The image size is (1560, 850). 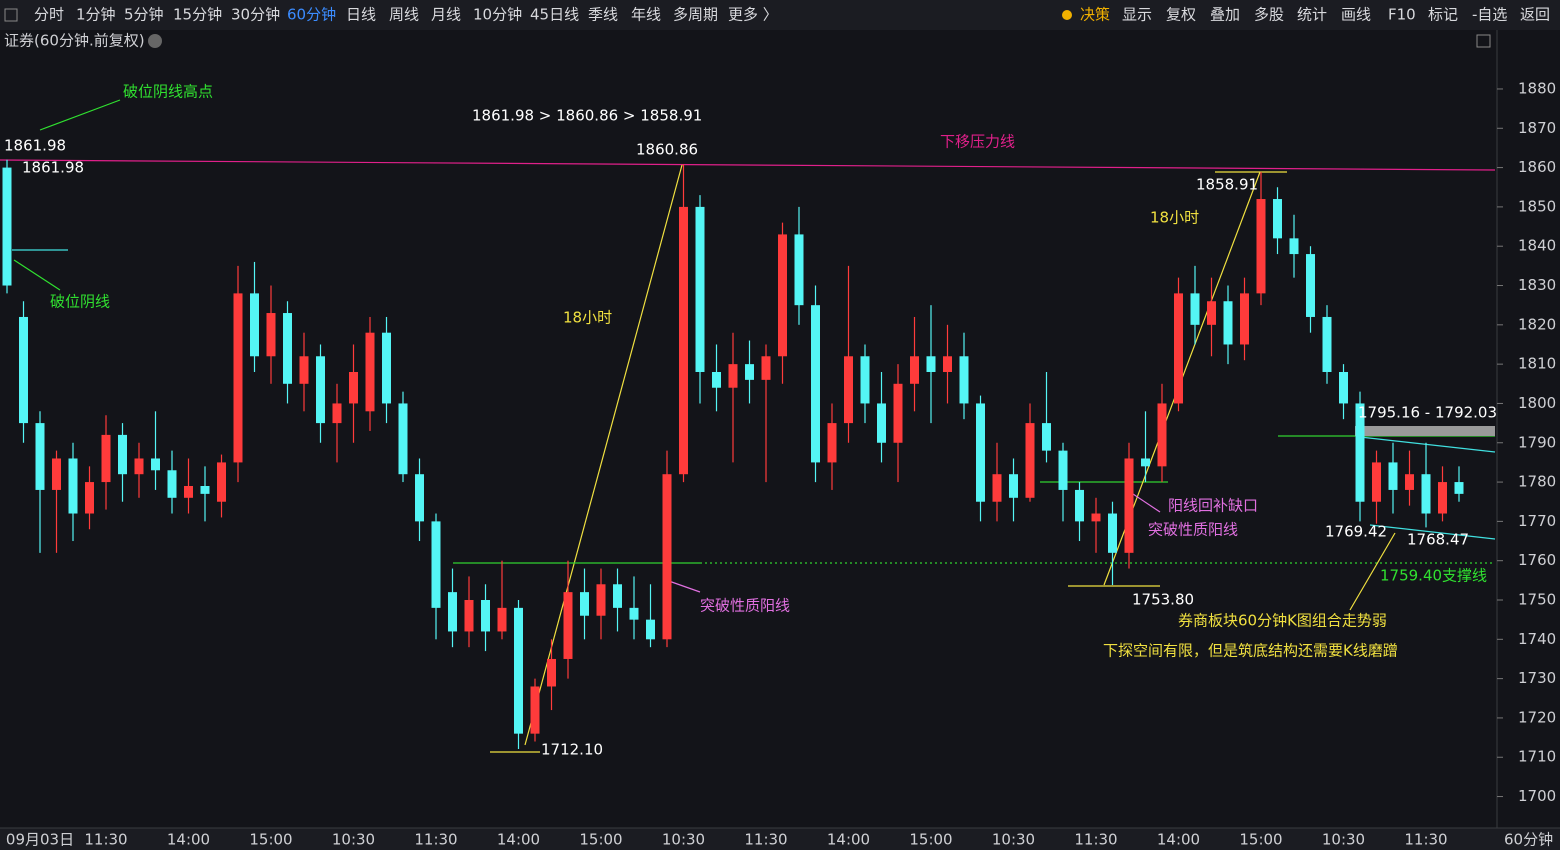 I want to click on y-tick-label: 1750, so click(x=1537, y=600).